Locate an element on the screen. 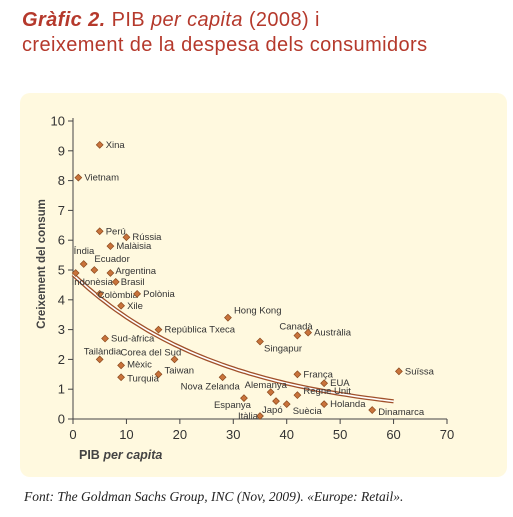 The height and width of the screenshot is (517, 513). point-label: Austràlia is located at coordinates (333, 333).